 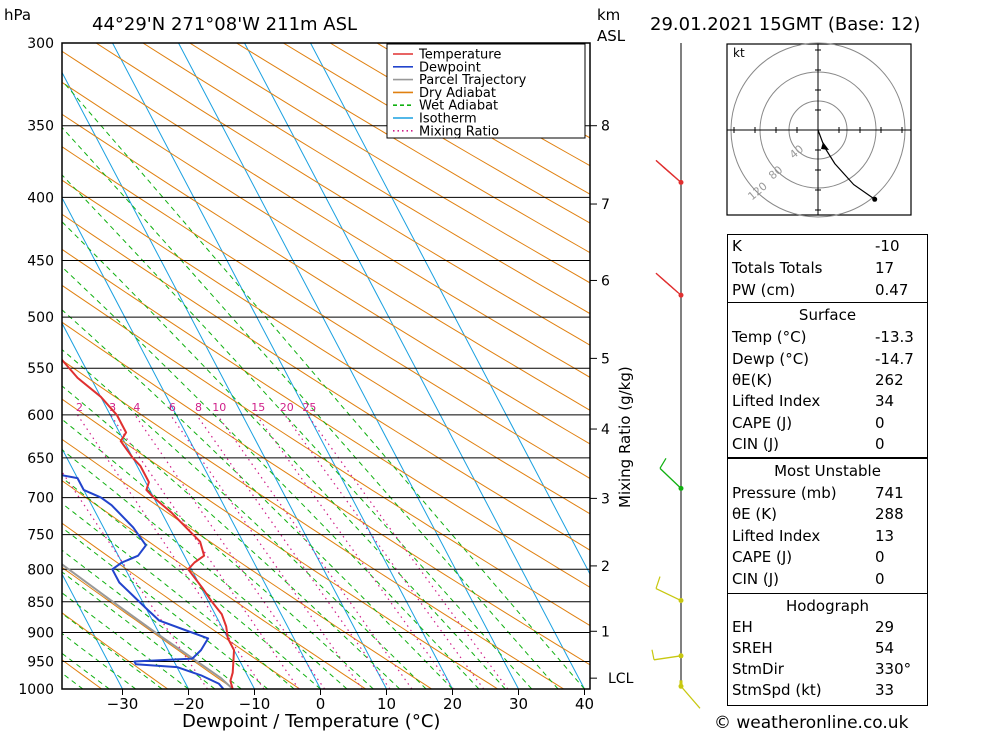 What do you see at coordinates (258, 407) in the screenshot?
I see `mixing-ratio-label: 15` at bounding box center [258, 407].